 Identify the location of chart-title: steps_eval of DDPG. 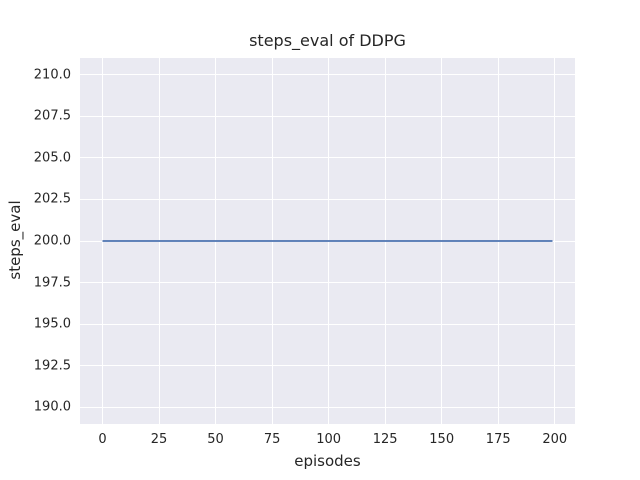
(327, 40).